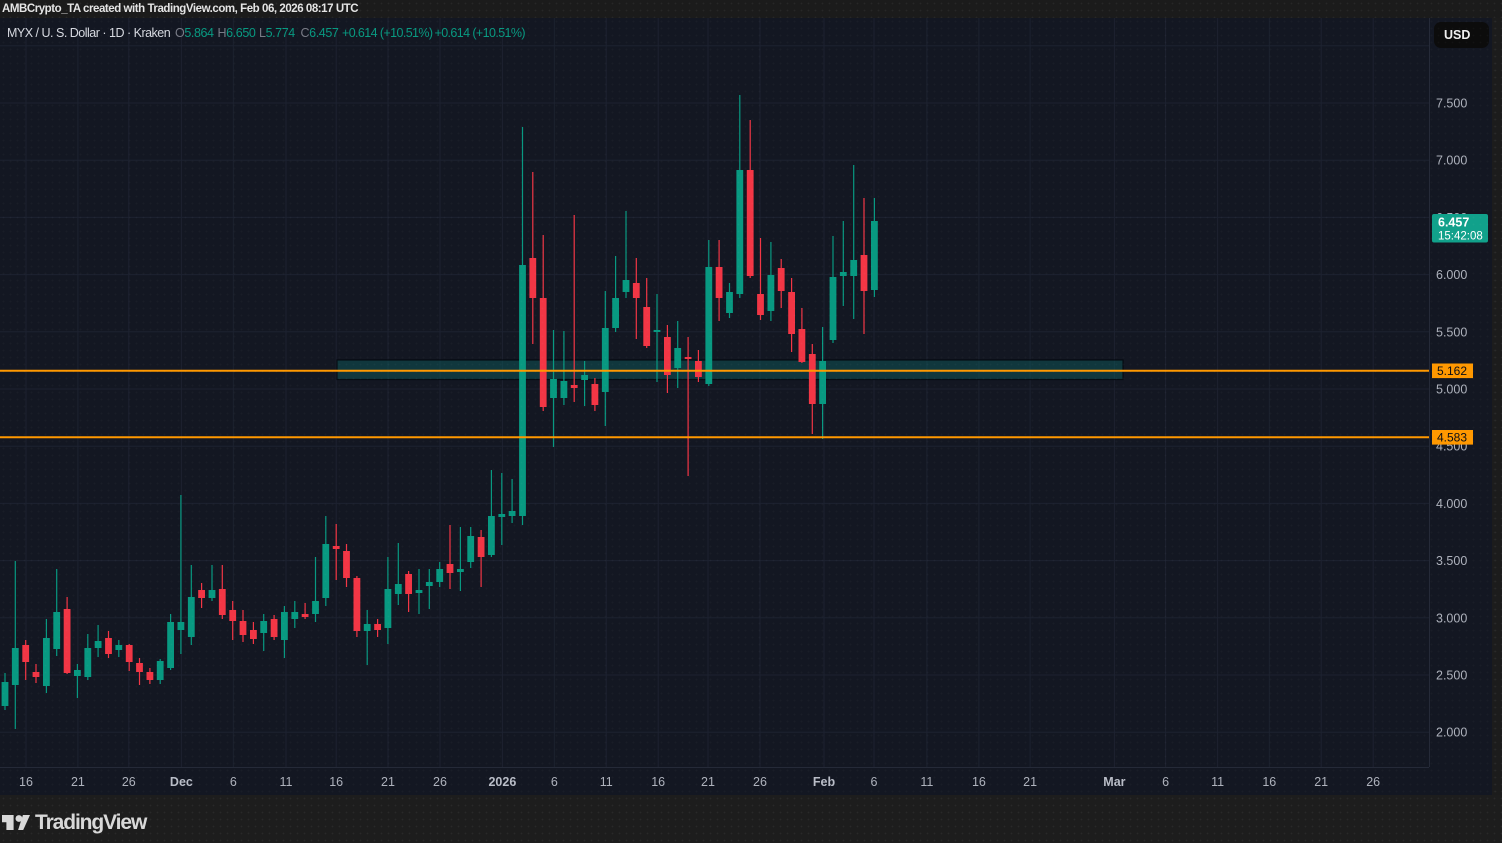 Image resolution: width=1502 pixels, height=843 pixels. Describe the element at coordinates (1451, 733) in the screenshot. I see `svg-text: 2.000` at that location.